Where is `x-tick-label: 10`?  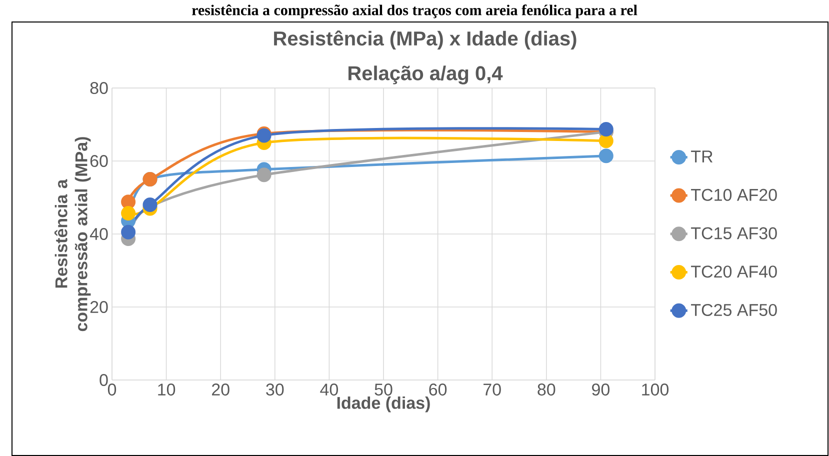 x-tick-label: 10 is located at coordinates (167, 390).